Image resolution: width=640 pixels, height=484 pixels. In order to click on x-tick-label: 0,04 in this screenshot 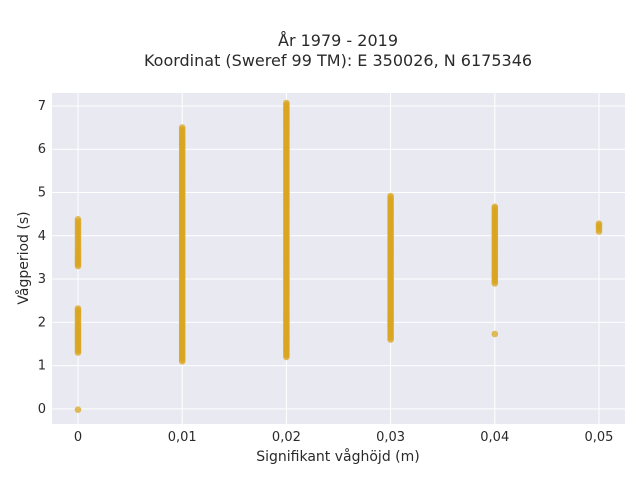, I will do `click(494, 437)`.